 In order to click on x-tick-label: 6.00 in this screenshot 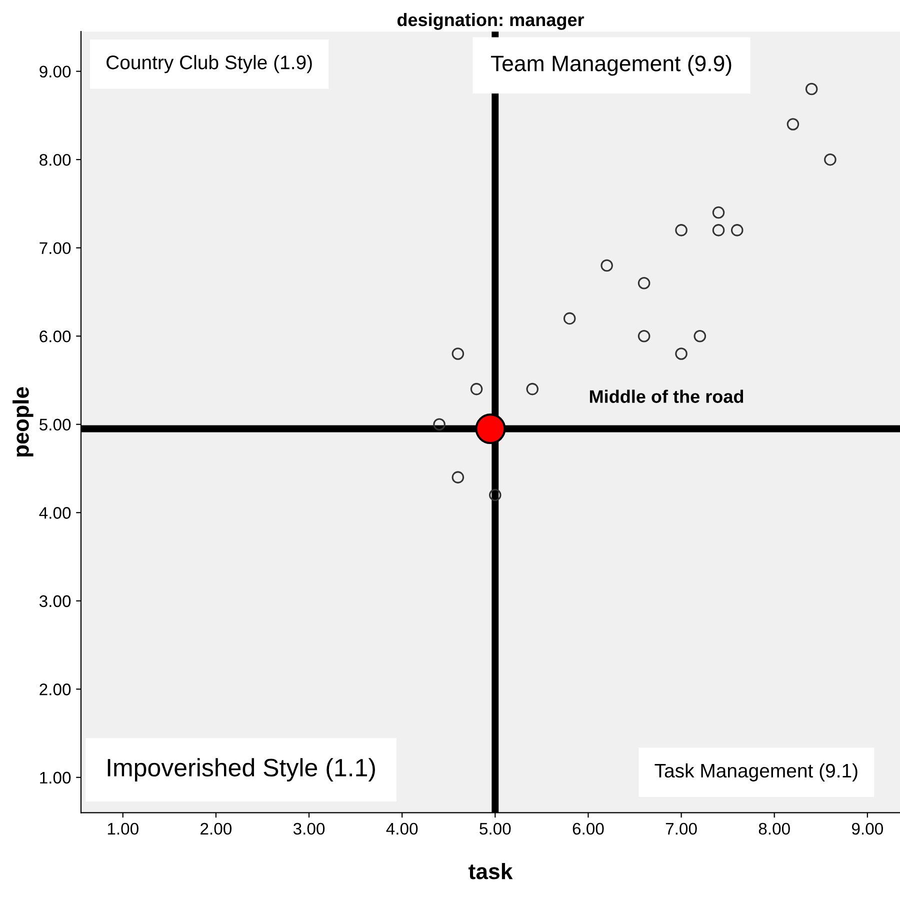, I will do `click(588, 828)`.